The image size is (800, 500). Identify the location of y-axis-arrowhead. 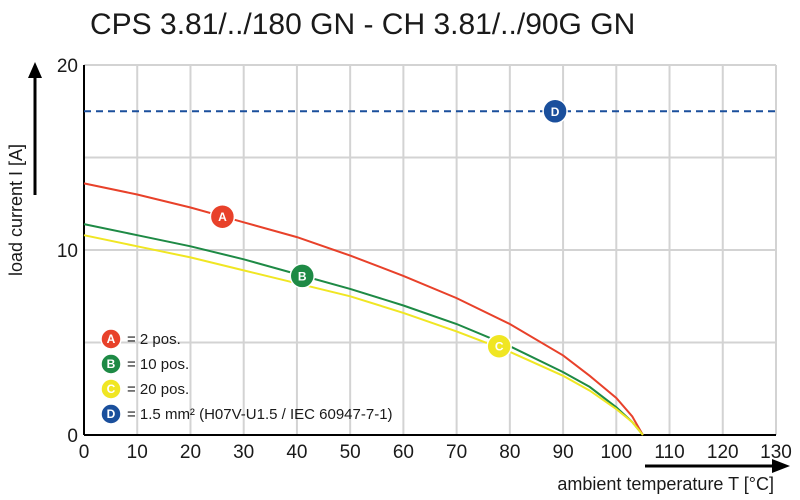
(35, 70).